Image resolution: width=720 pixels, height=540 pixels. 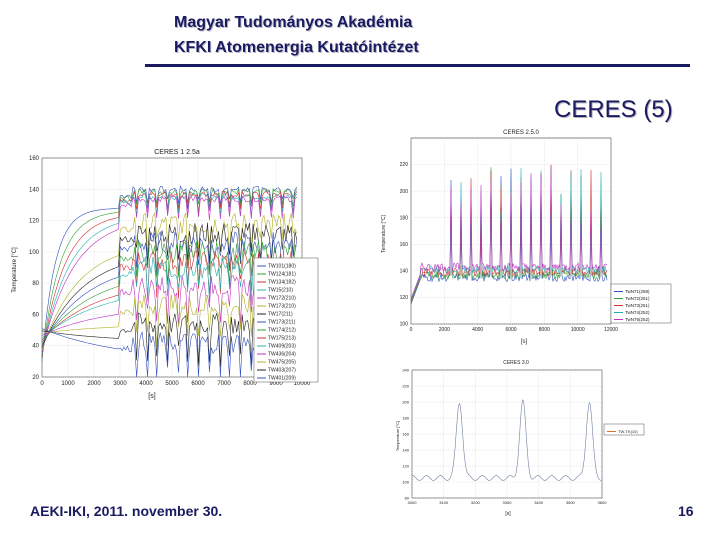 I want to click on chart-1-legend-entry: TW401(209), so click(x=282, y=379).